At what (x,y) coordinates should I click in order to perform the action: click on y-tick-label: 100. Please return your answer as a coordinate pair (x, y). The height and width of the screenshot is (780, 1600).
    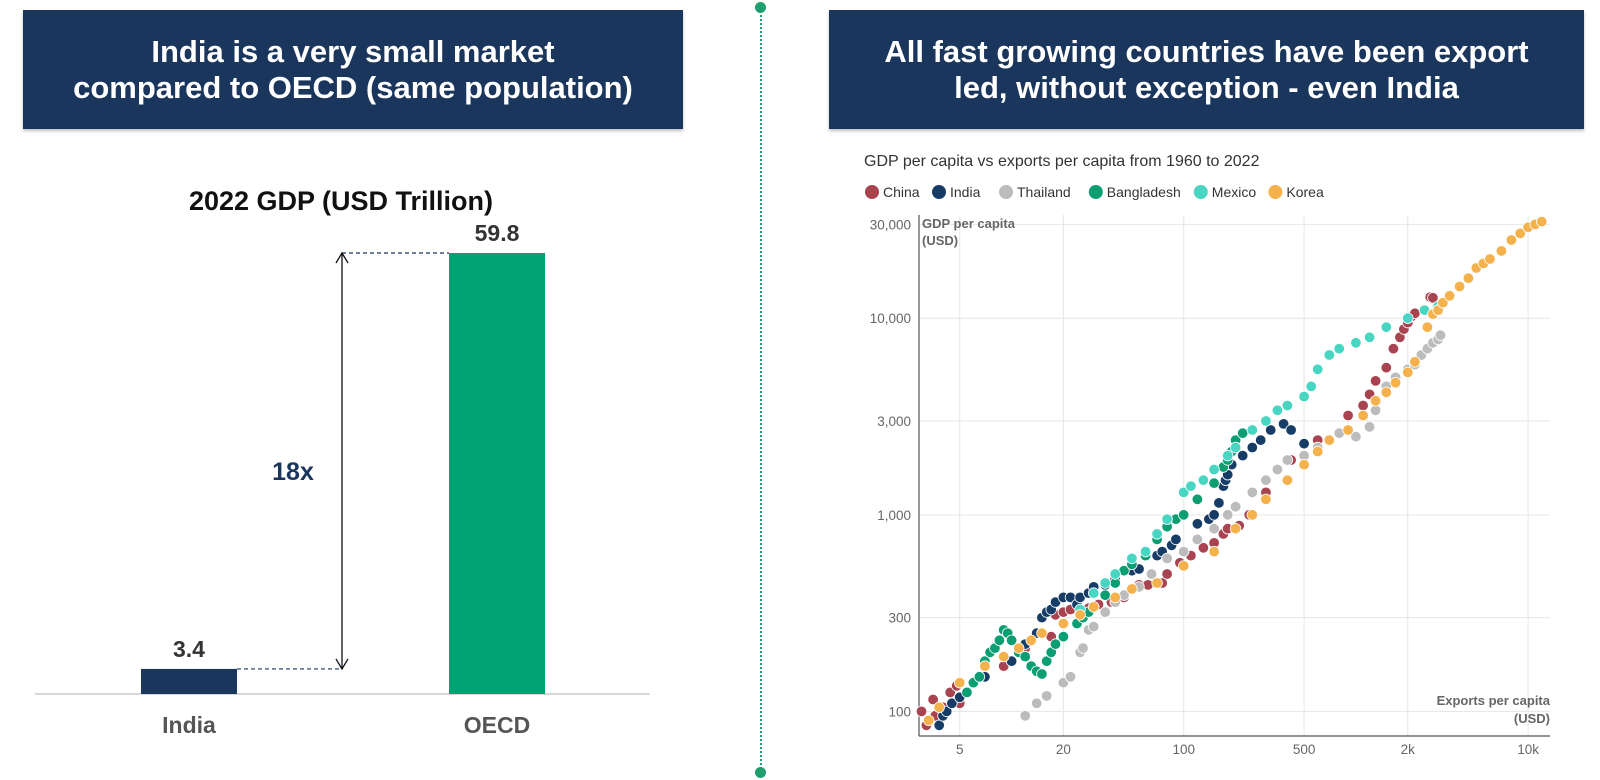
    Looking at the image, I should click on (899, 711).